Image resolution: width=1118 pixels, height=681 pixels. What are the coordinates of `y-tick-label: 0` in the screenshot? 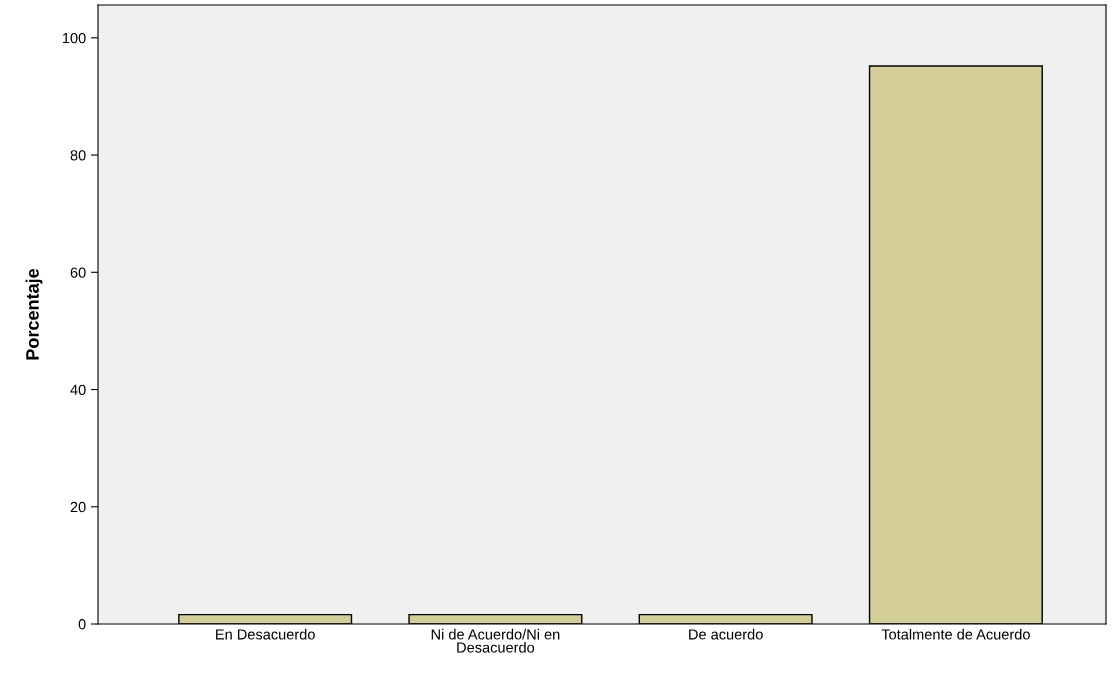 It's located at (82, 624).